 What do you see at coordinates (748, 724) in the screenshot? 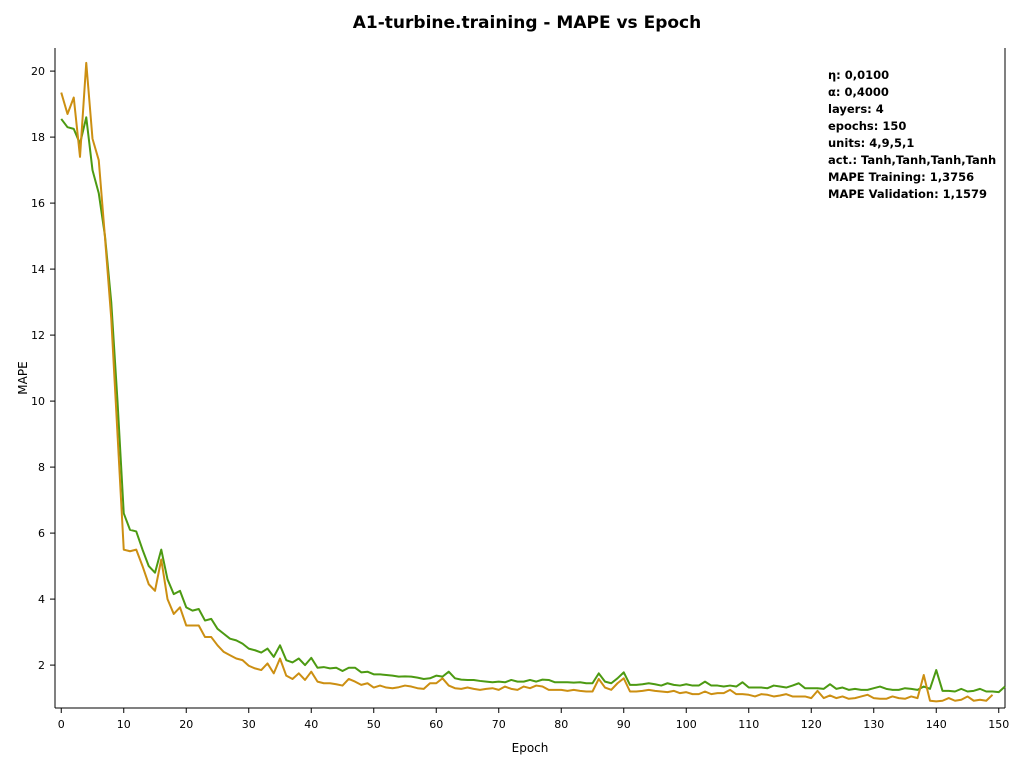
I see `x-tick-label: 110` at bounding box center [748, 724].